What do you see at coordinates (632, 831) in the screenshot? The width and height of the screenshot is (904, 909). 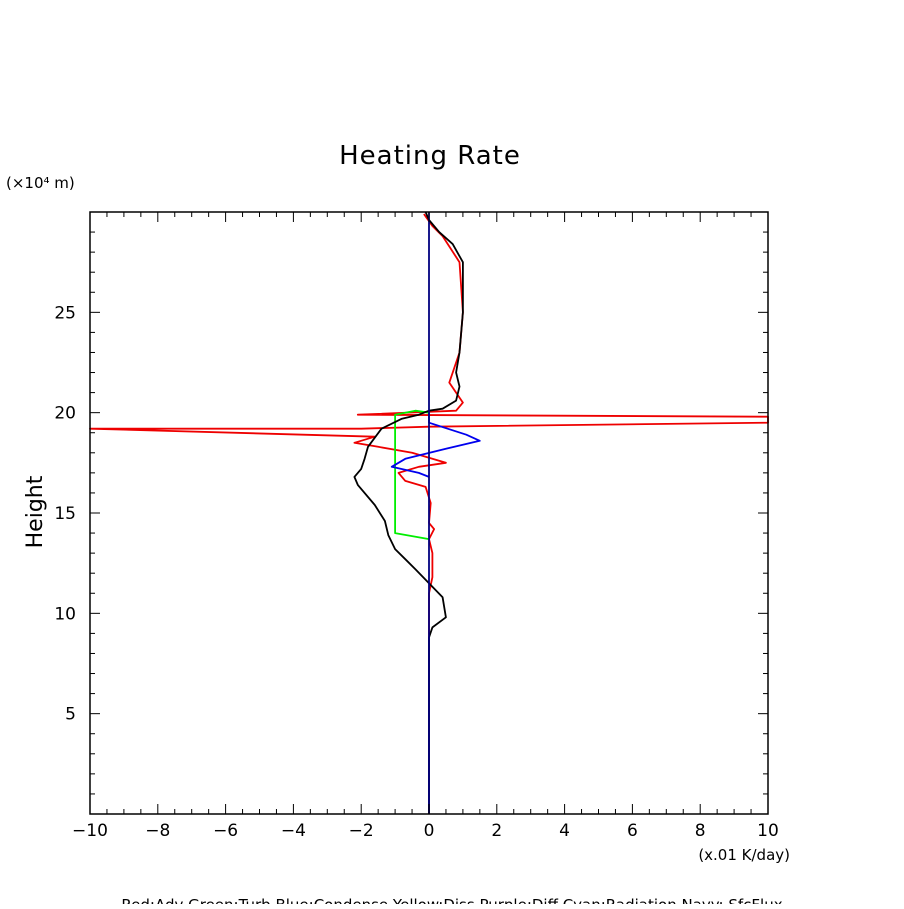 I see `x-tick-label: 6` at bounding box center [632, 831].